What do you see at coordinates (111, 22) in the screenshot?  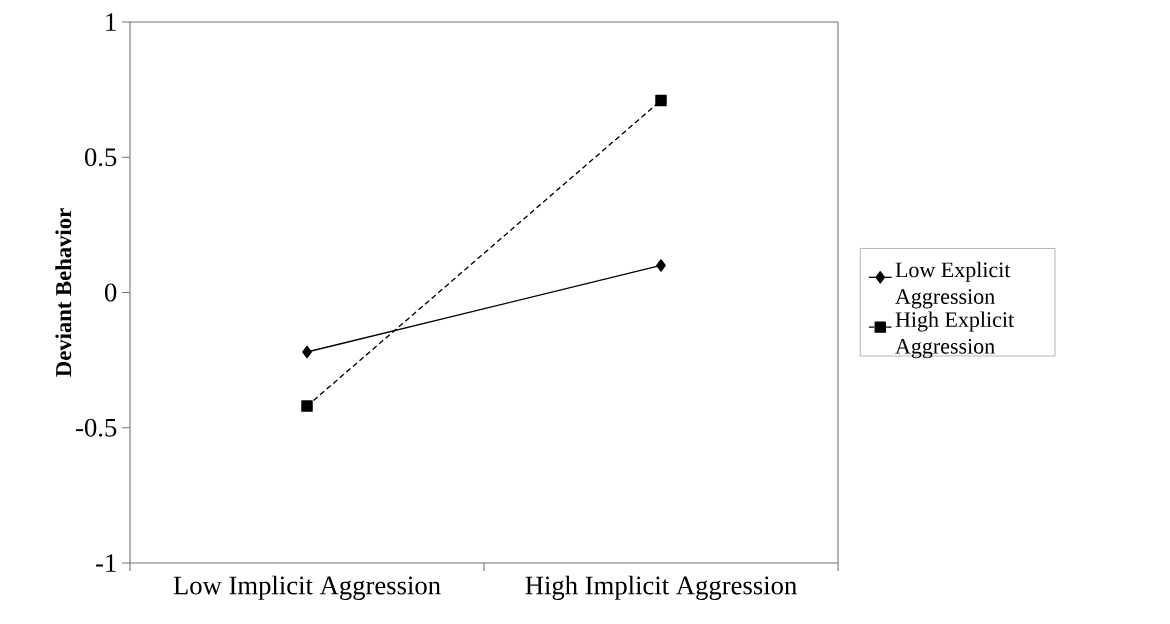 I see `y-tick-label: 1` at bounding box center [111, 22].